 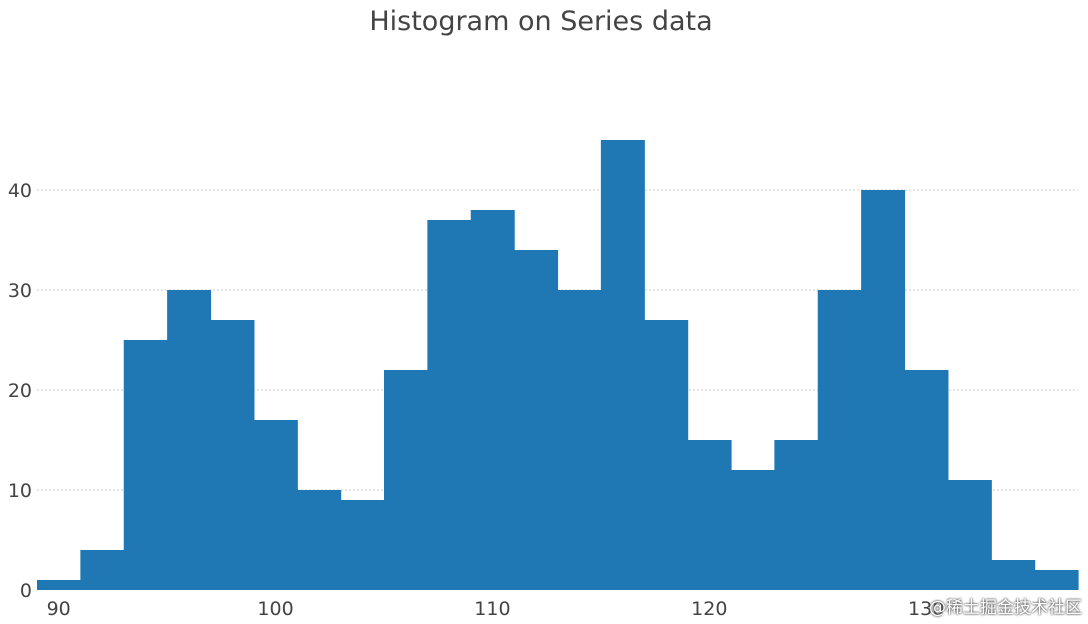 What do you see at coordinates (20, 291) in the screenshot?
I see `y-tick-label: 30` at bounding box center [20, 291].